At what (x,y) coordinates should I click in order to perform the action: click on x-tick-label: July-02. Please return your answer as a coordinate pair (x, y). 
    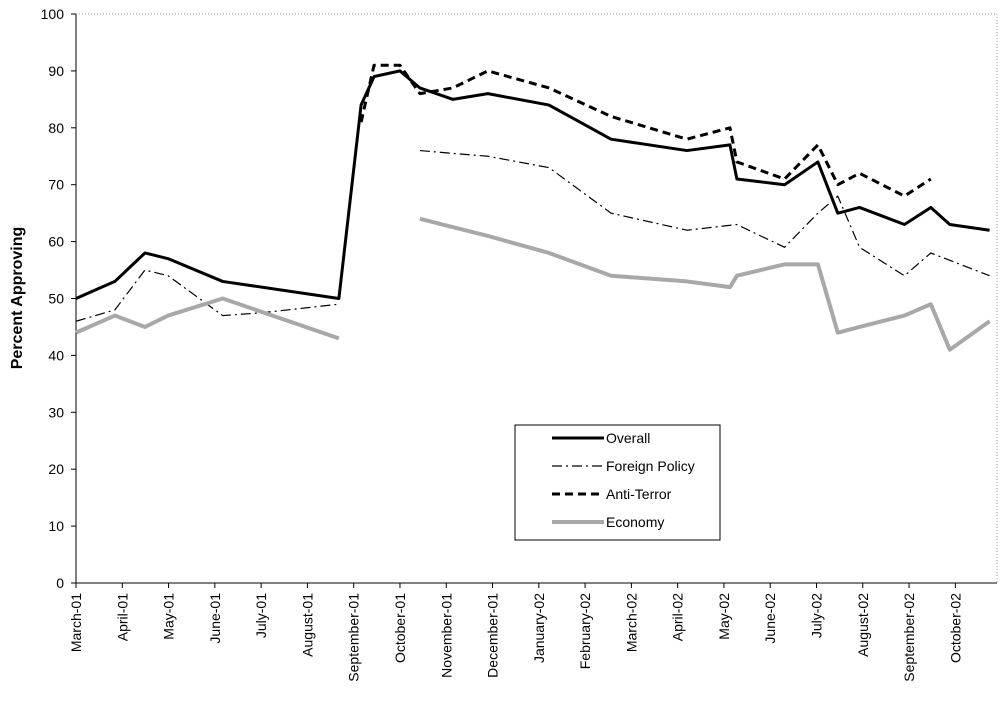
    Looking at the image, I should click on (817, 615).